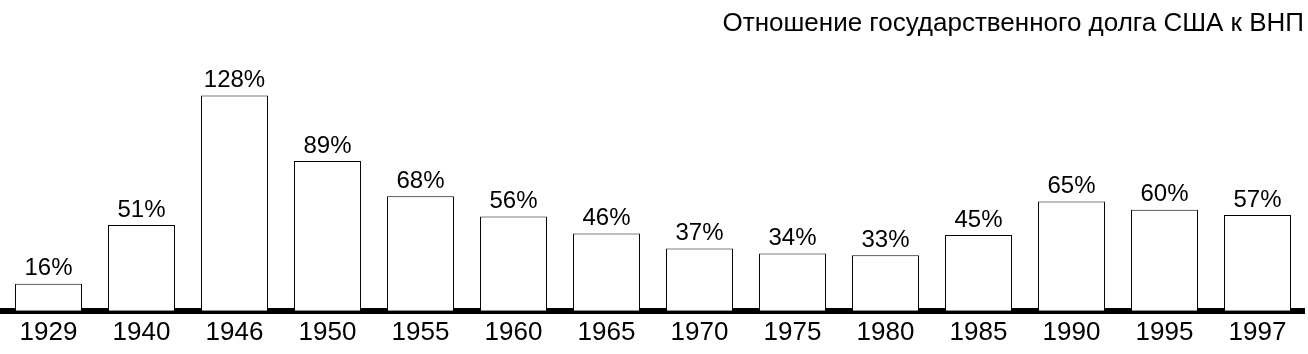 This screenshot has width=1308, height=354. Describe the element at coordinates (606, 217) in the screenshot. I see `data-label: 46%` at that location.